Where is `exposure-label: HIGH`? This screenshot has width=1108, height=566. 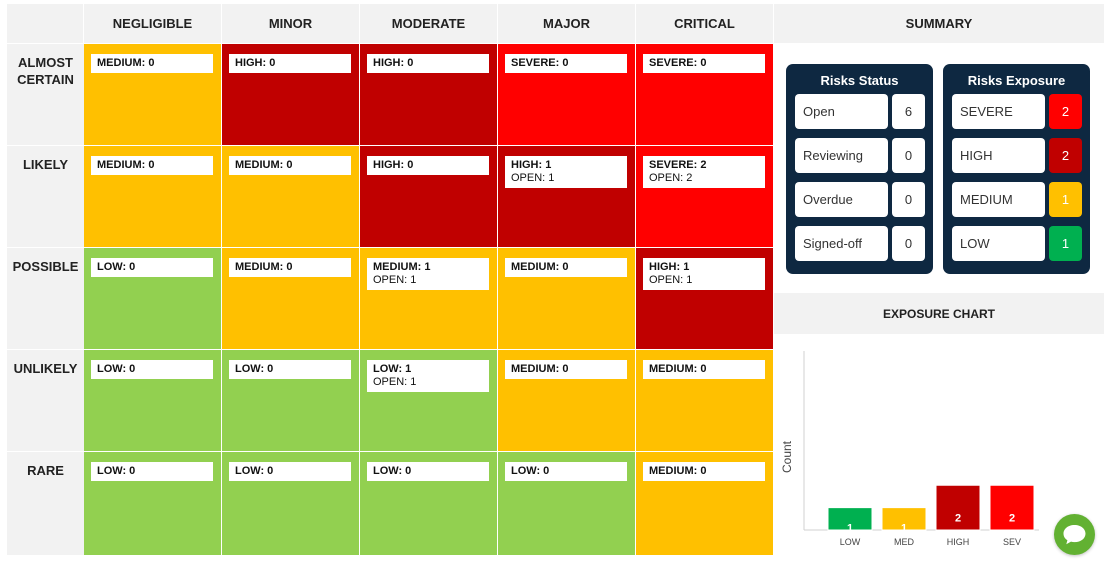
exposure-label: HIGH is located at coordinates (998, 155).